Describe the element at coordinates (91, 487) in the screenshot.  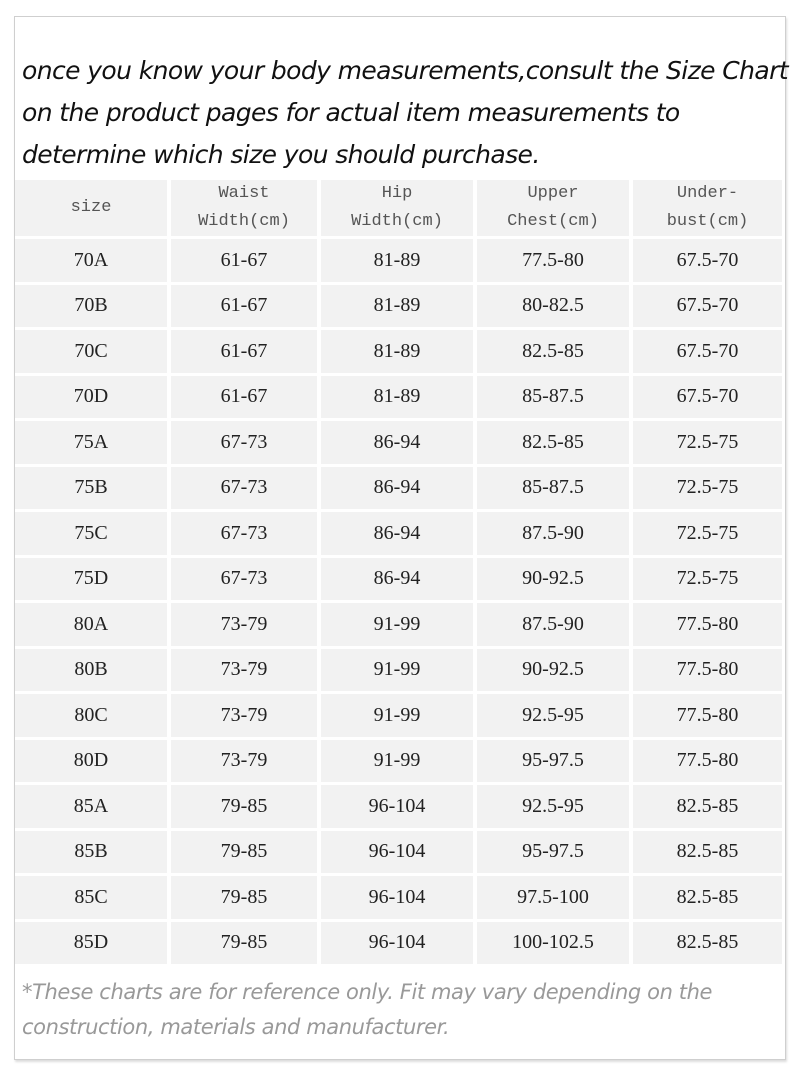
I see `size-cell: 75B` at that location.